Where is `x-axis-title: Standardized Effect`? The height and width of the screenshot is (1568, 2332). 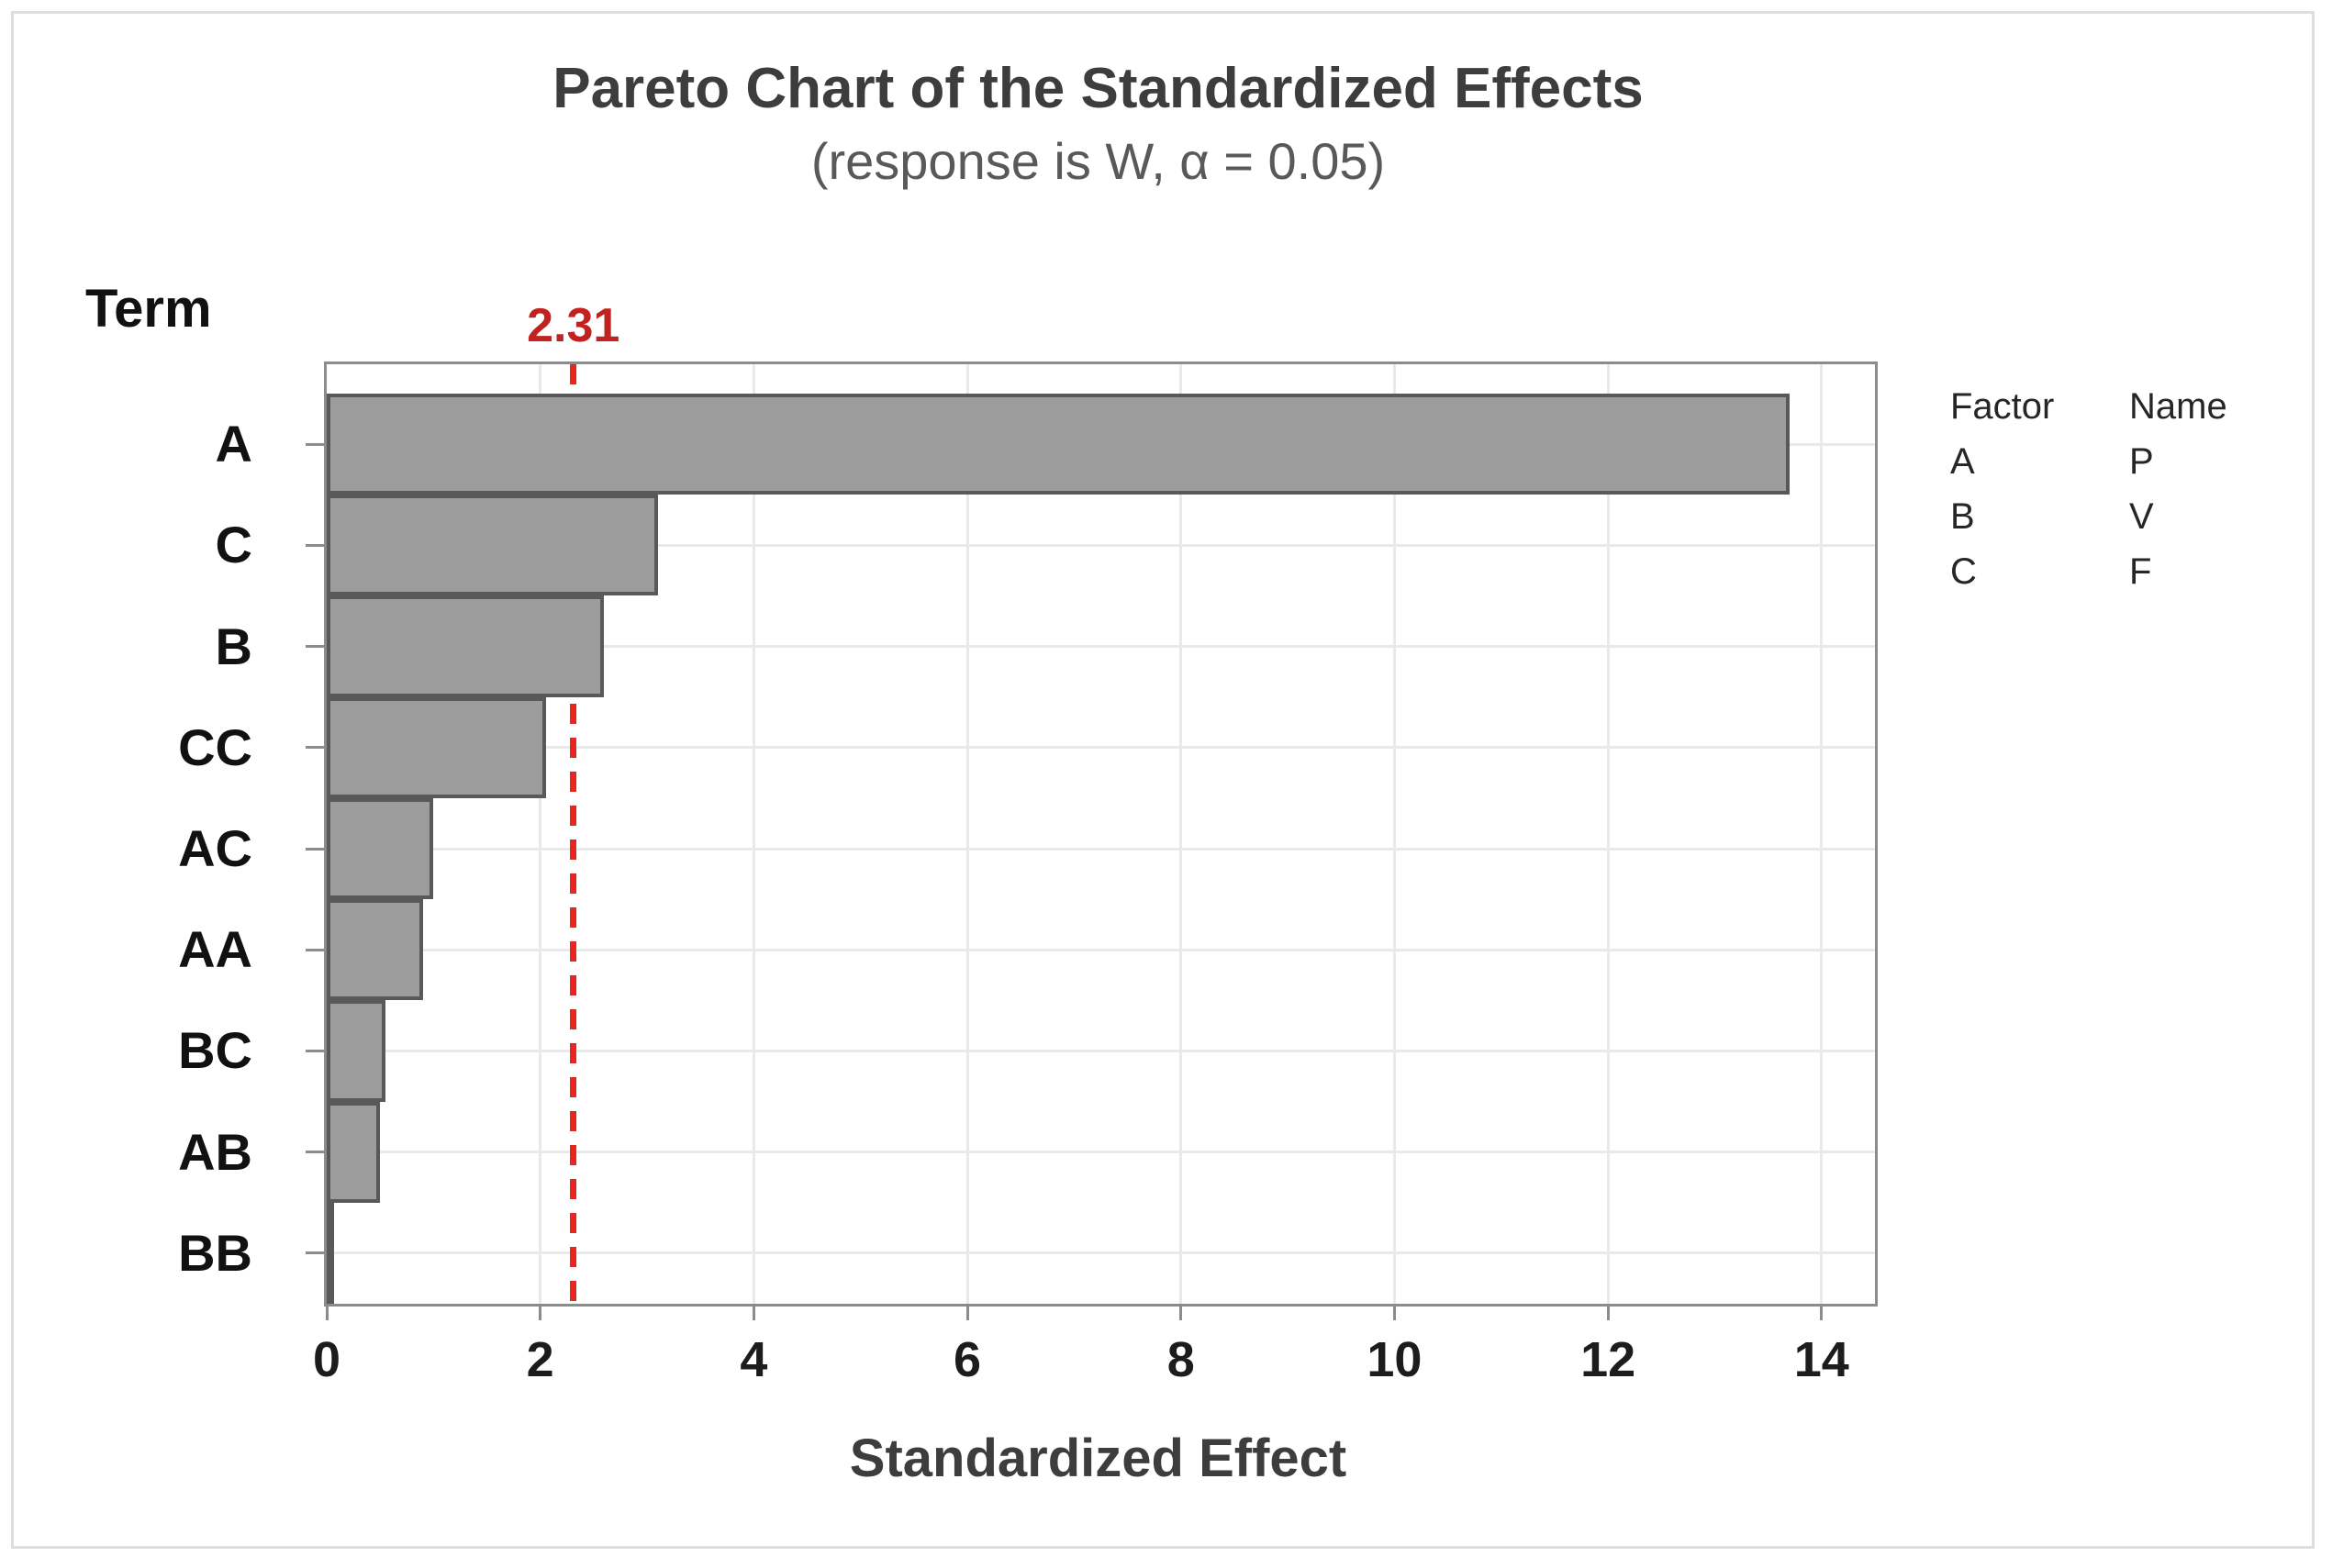 x-axis-title: Standardized Effect is located at coordinates (1098, 1458).